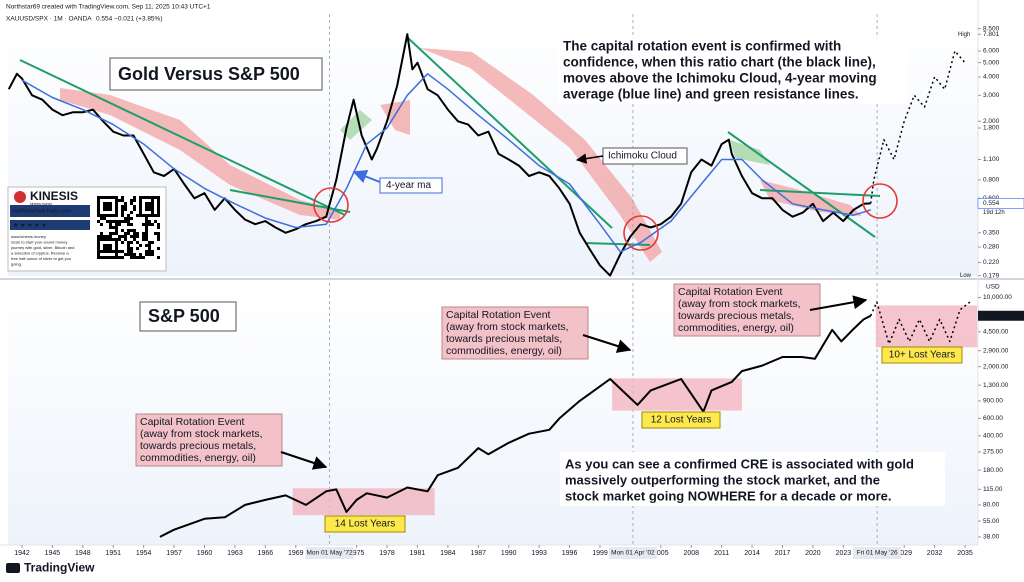  Describe the element at coordinates (13, 568) in the screenshot. I see `footer-logo` at that location.